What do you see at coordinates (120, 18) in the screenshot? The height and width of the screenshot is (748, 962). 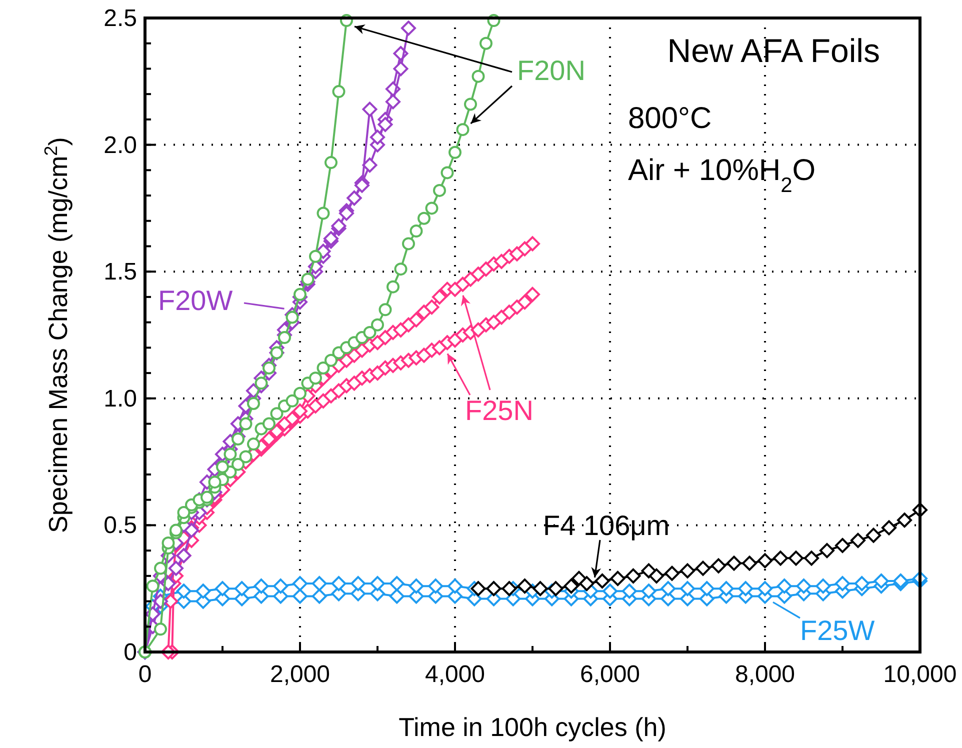 I see `y-tick-label: 2.5` at bounding box center [120, 18].